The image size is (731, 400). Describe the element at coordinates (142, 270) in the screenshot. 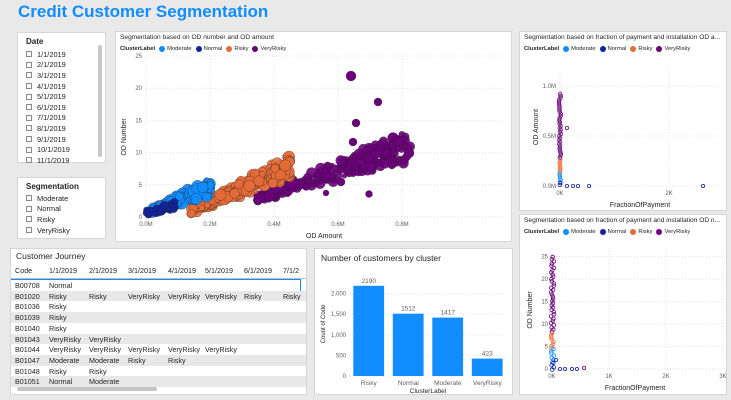

I see `column-header: 3/1/2019` at that location.